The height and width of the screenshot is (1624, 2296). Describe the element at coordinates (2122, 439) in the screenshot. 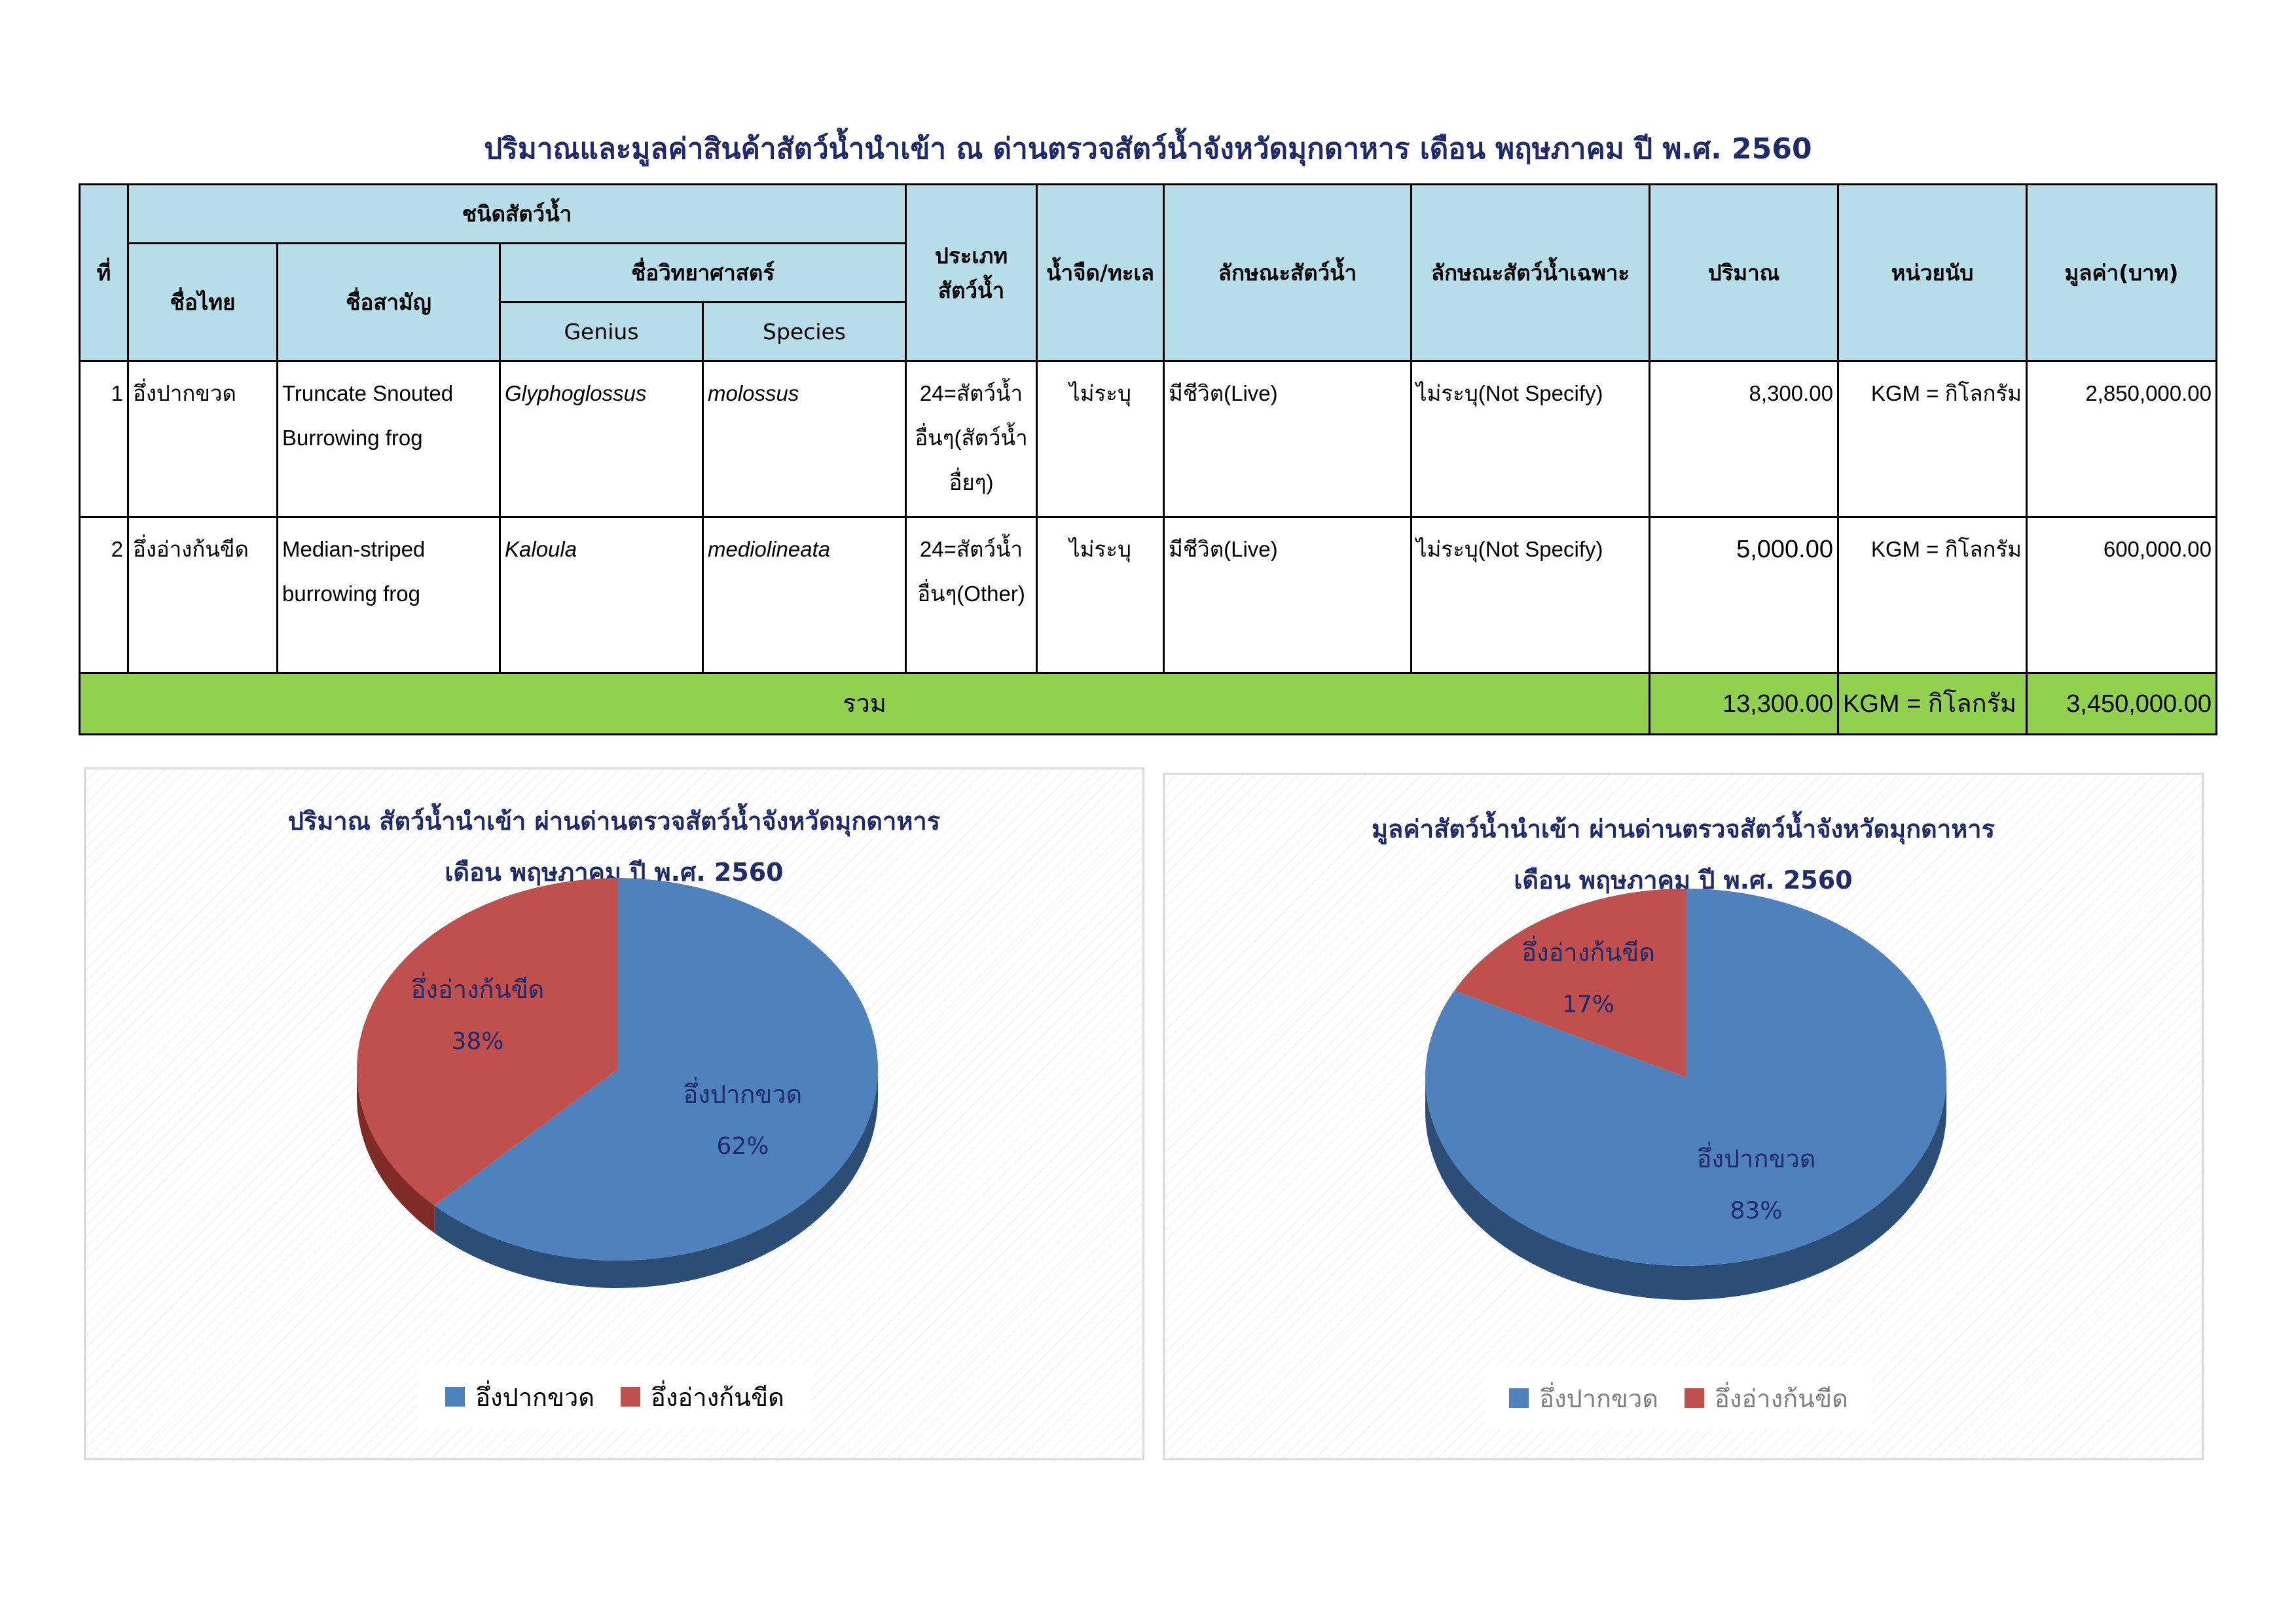

I see `cell-value: 2,850,000.00` at that location.